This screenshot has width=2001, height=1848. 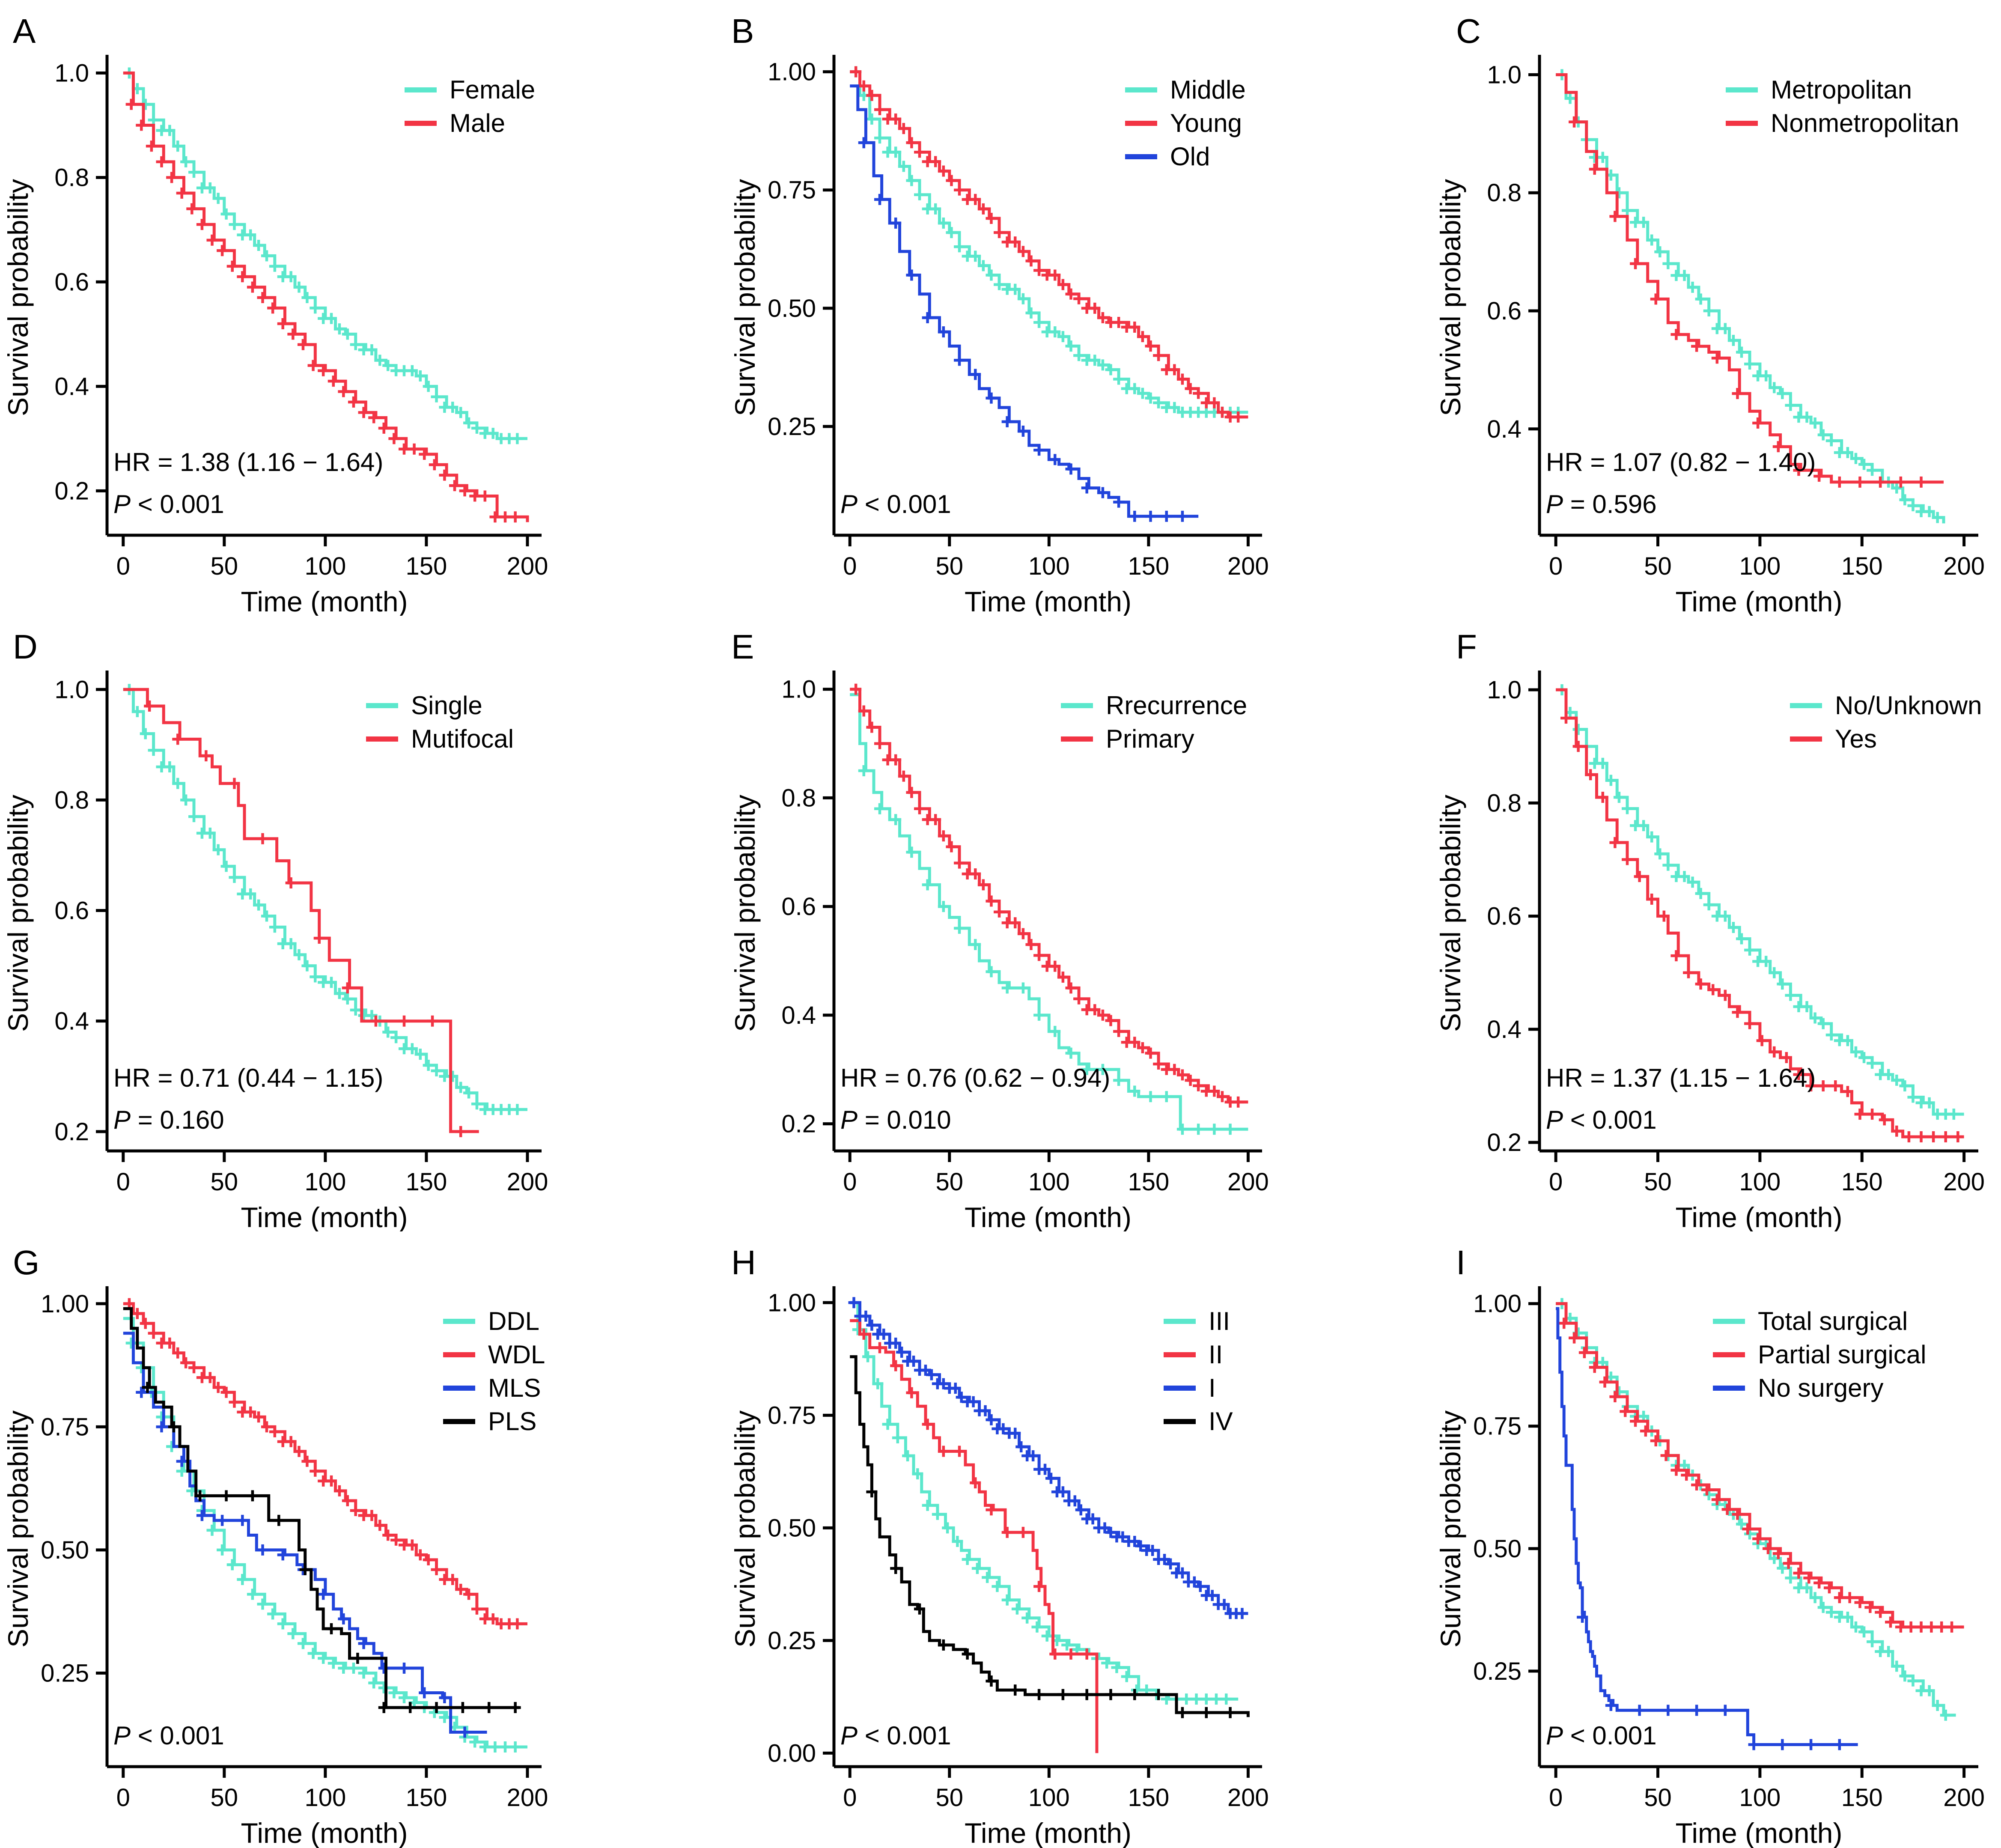 What do you see at coordinates (742, 647) in the screenshot?
I see `panel-label: E` at bounding box center [742, 647].